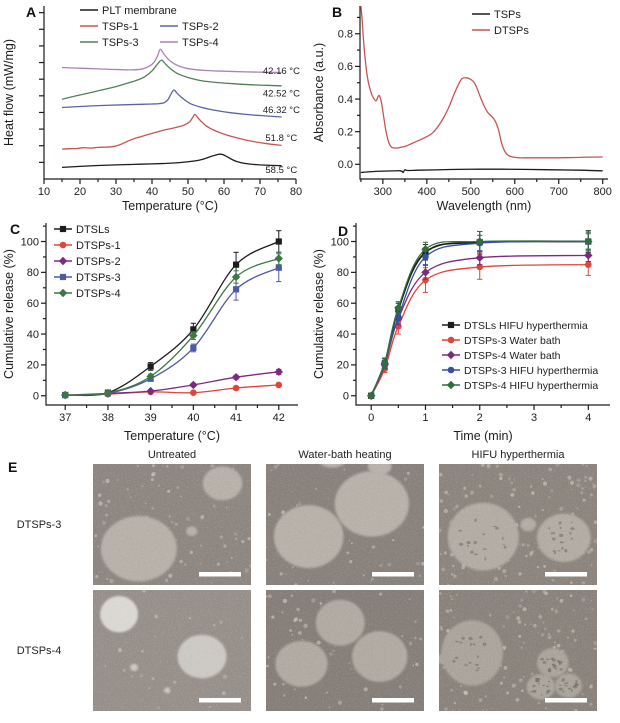 This screenshot has width=620, height=723. I want to click on tem-row-label-dtsps-3: DTSPs-3, so click(39, 524).